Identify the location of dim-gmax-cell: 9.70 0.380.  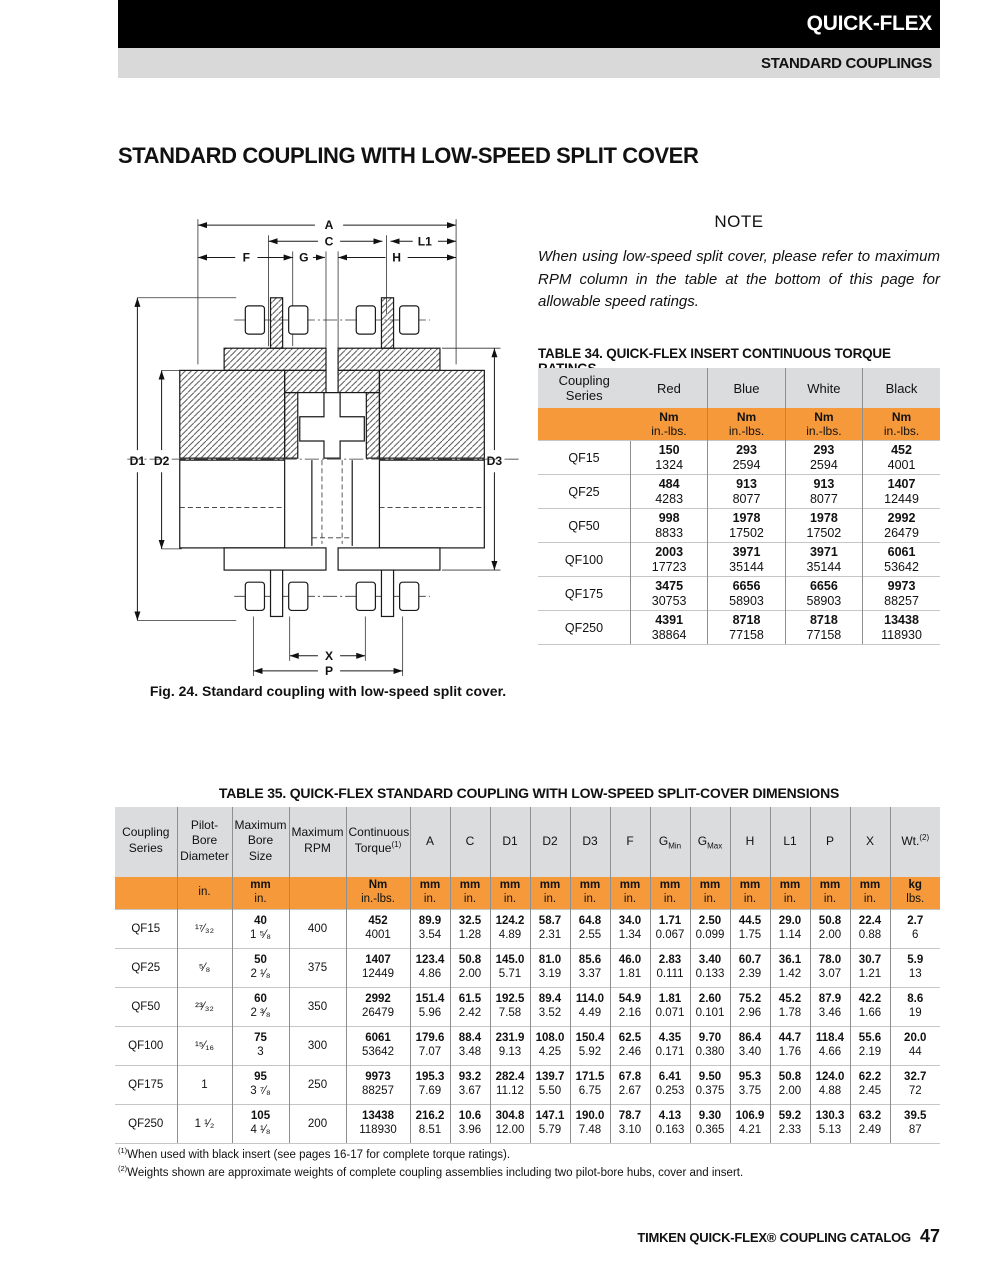
(709, 1046).